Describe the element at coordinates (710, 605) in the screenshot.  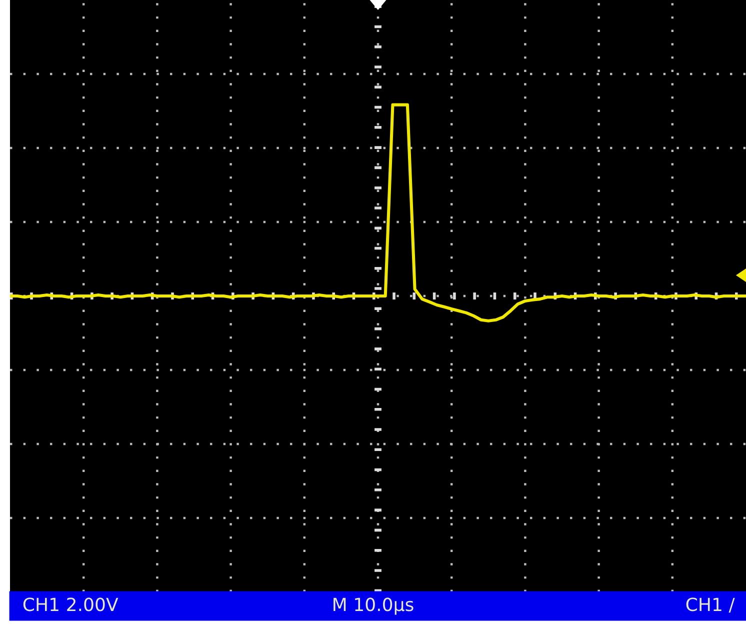
I see `text: CH1 /` at that location.